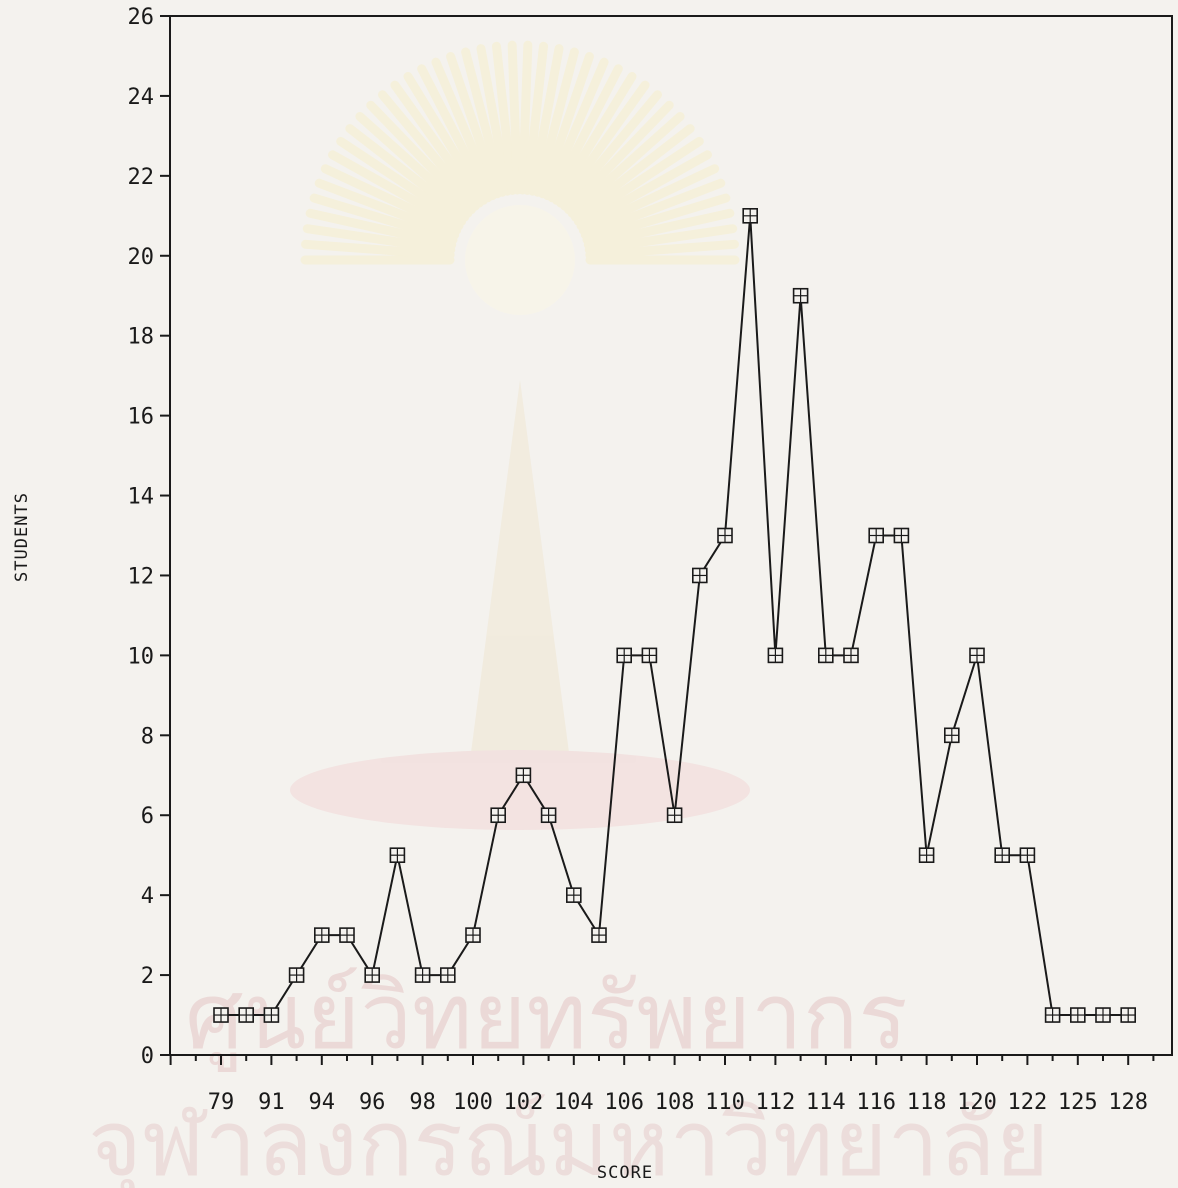 The width and height of the screenshot is (1178, 1188). What do you see at coordinates (141, 656) in the screenshot?
I see `y-tick-label: 10` at bounding box center [141, 656].